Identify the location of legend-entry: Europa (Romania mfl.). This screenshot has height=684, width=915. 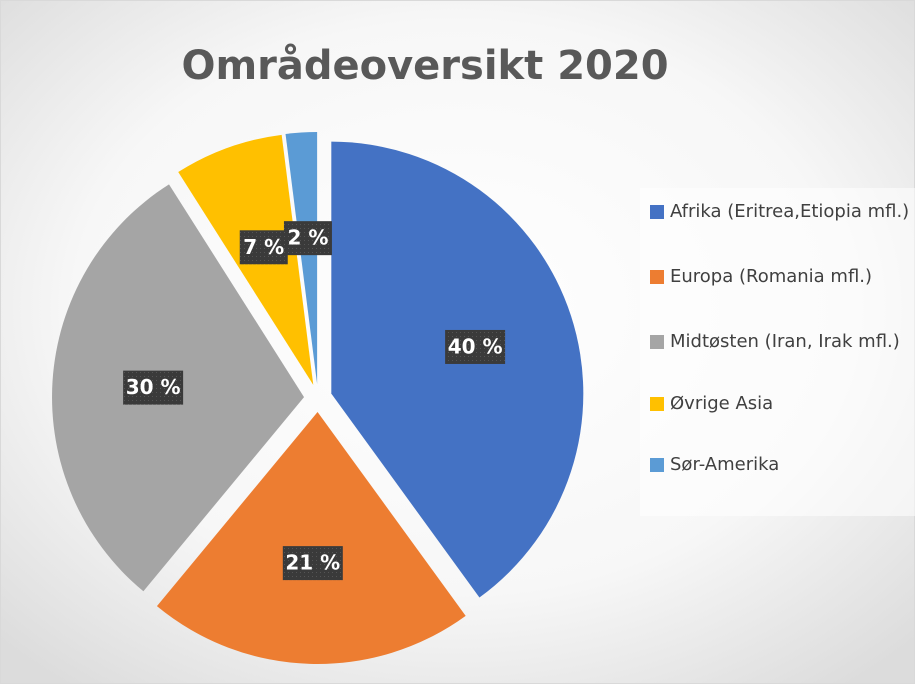
(771, 276).